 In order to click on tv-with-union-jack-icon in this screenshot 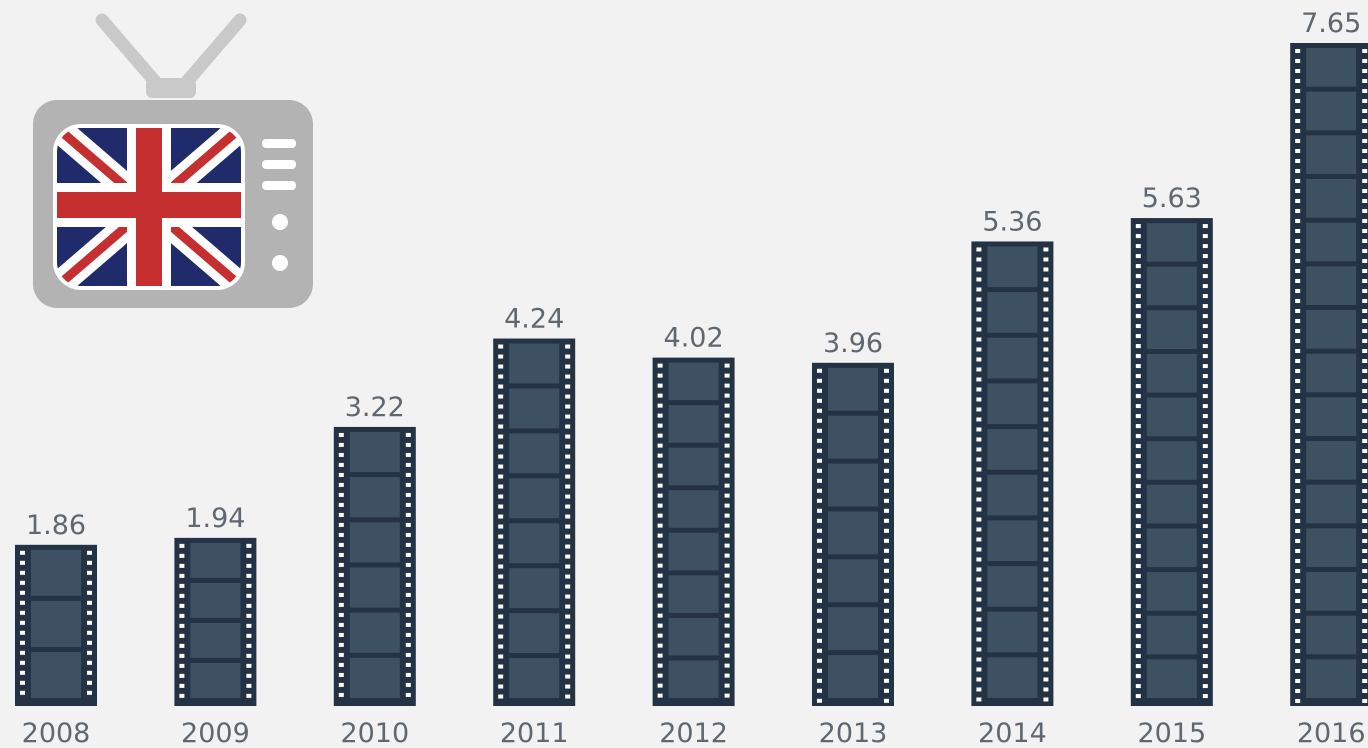, I will do `click(173, 160)`.